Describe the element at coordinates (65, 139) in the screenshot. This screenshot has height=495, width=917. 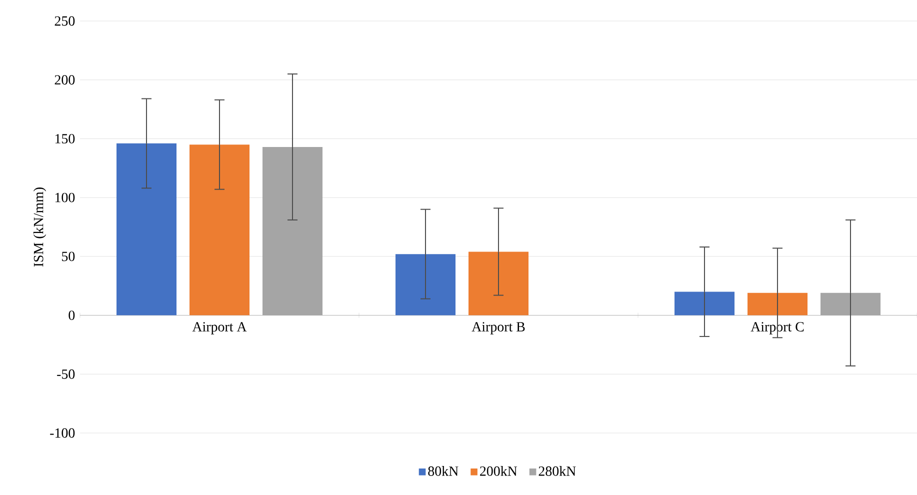
I see `y-tick-label: 150` at that location.